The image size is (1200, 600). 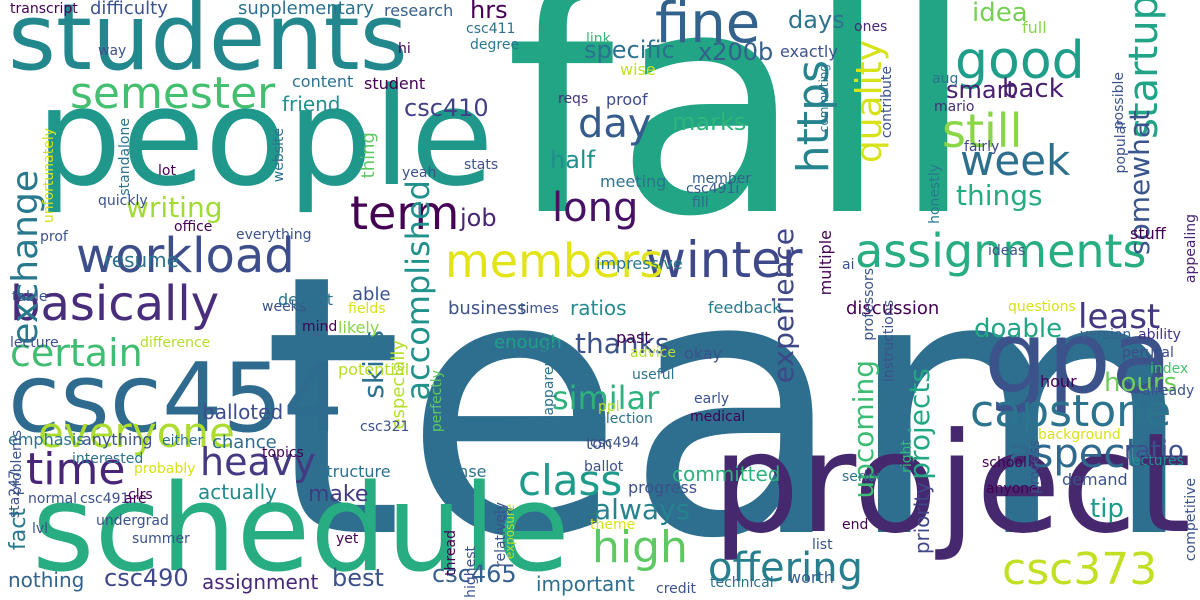 I want to click on cloud-word-likely: likely, so click(x=359, y=327).